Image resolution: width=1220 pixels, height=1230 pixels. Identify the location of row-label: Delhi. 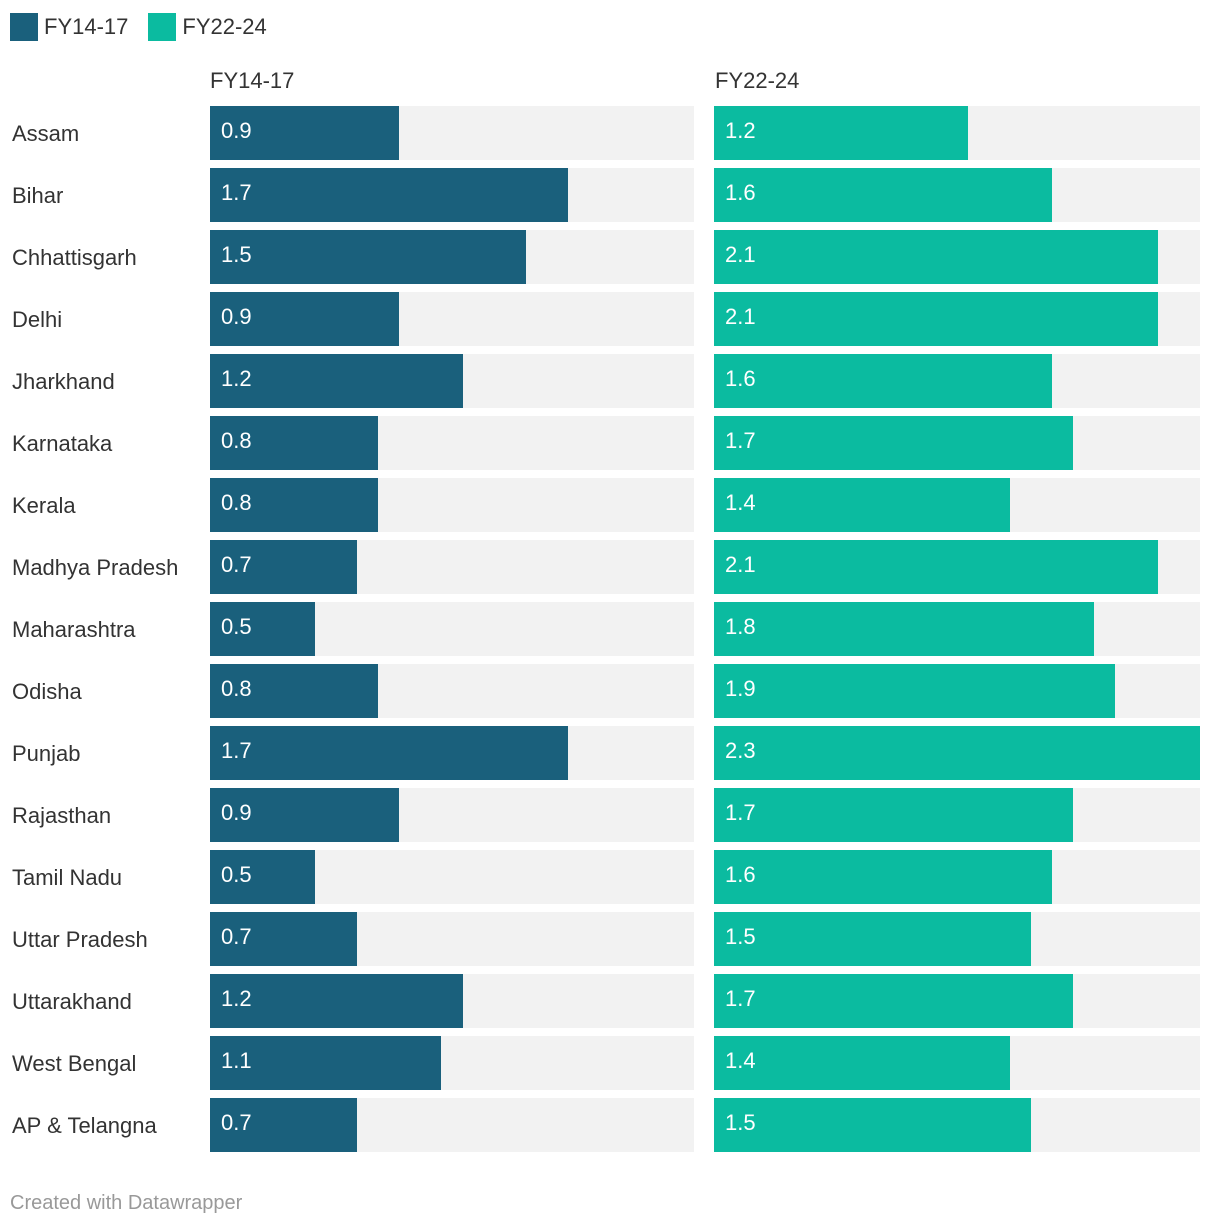
(37, 319).